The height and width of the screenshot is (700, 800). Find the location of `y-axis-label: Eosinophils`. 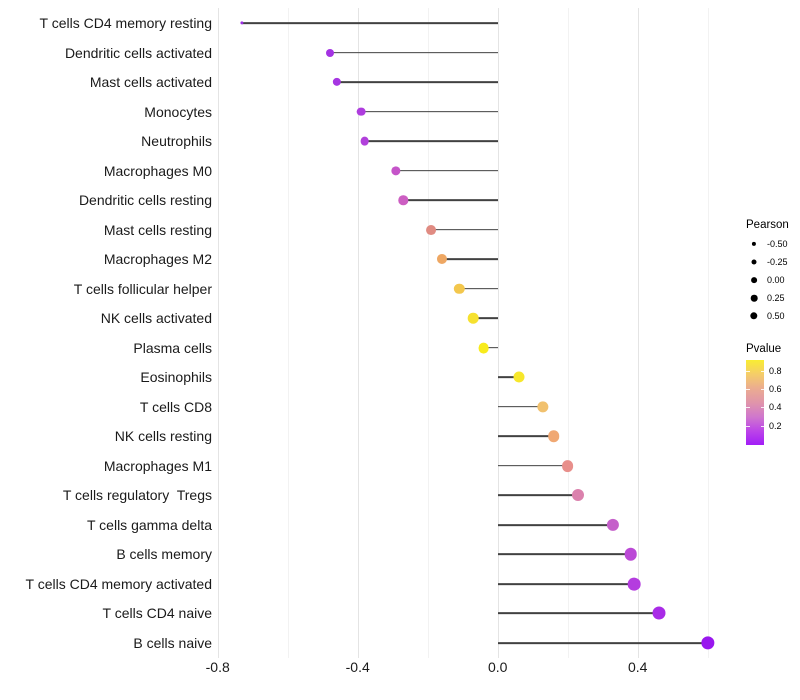

y-axis-label: Eosinophils is located at coordinates (176, 377).